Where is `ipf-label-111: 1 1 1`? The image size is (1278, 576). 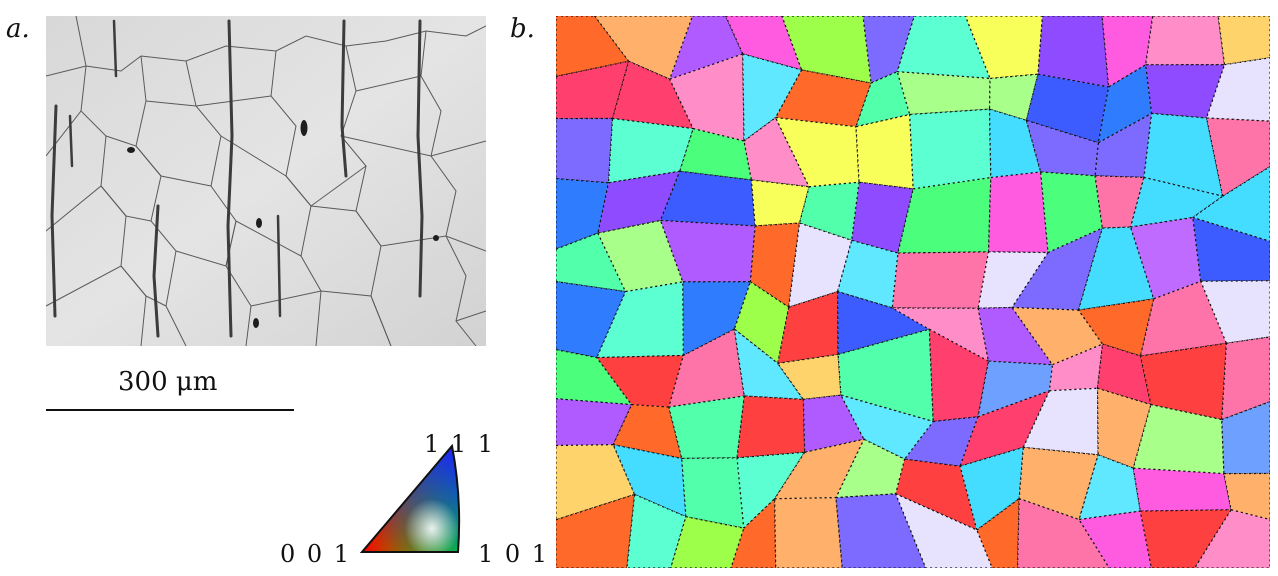 ipf-label-111: 1 1 1 is located at coordinates (459, 444).